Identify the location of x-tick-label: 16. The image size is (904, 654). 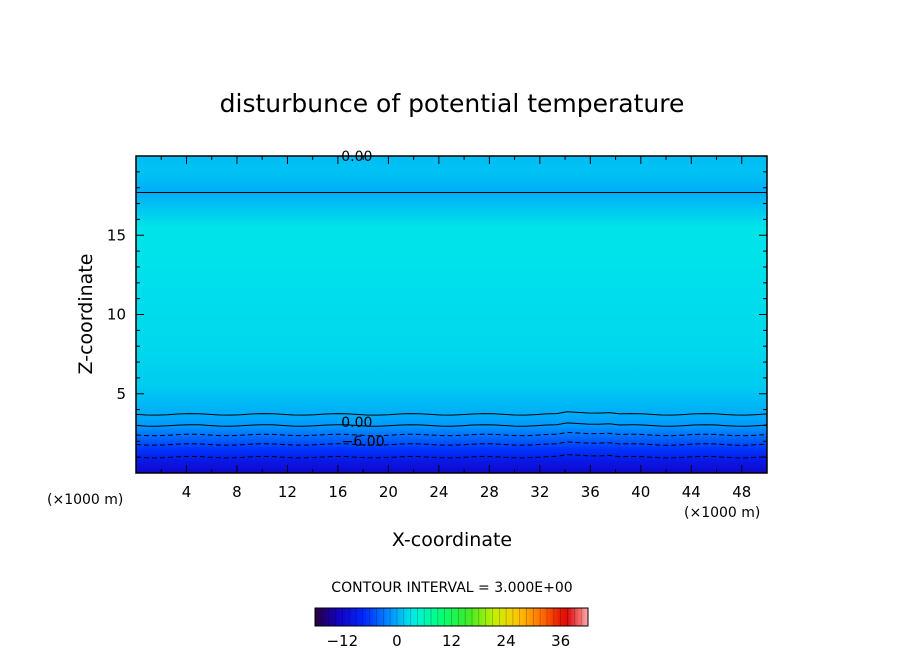
(337, 492).